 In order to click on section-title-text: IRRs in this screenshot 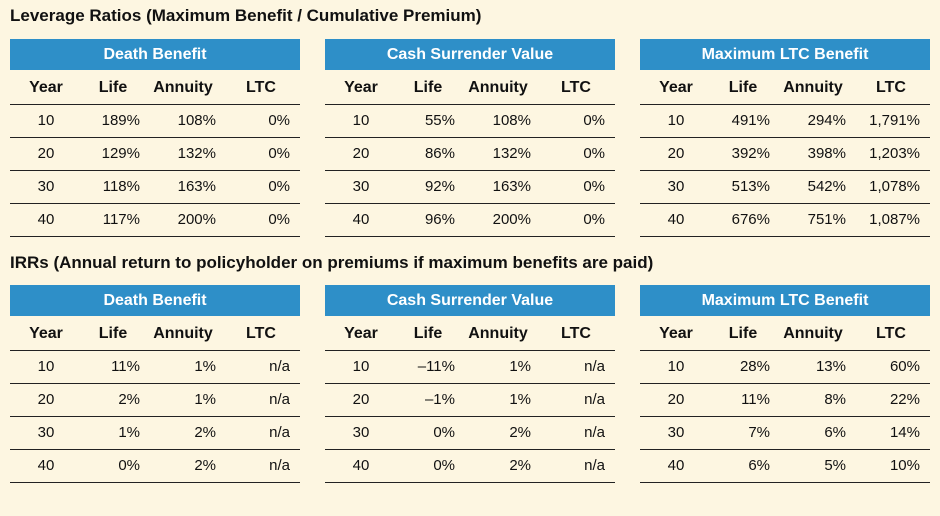, I will do `click(29, 262)`.